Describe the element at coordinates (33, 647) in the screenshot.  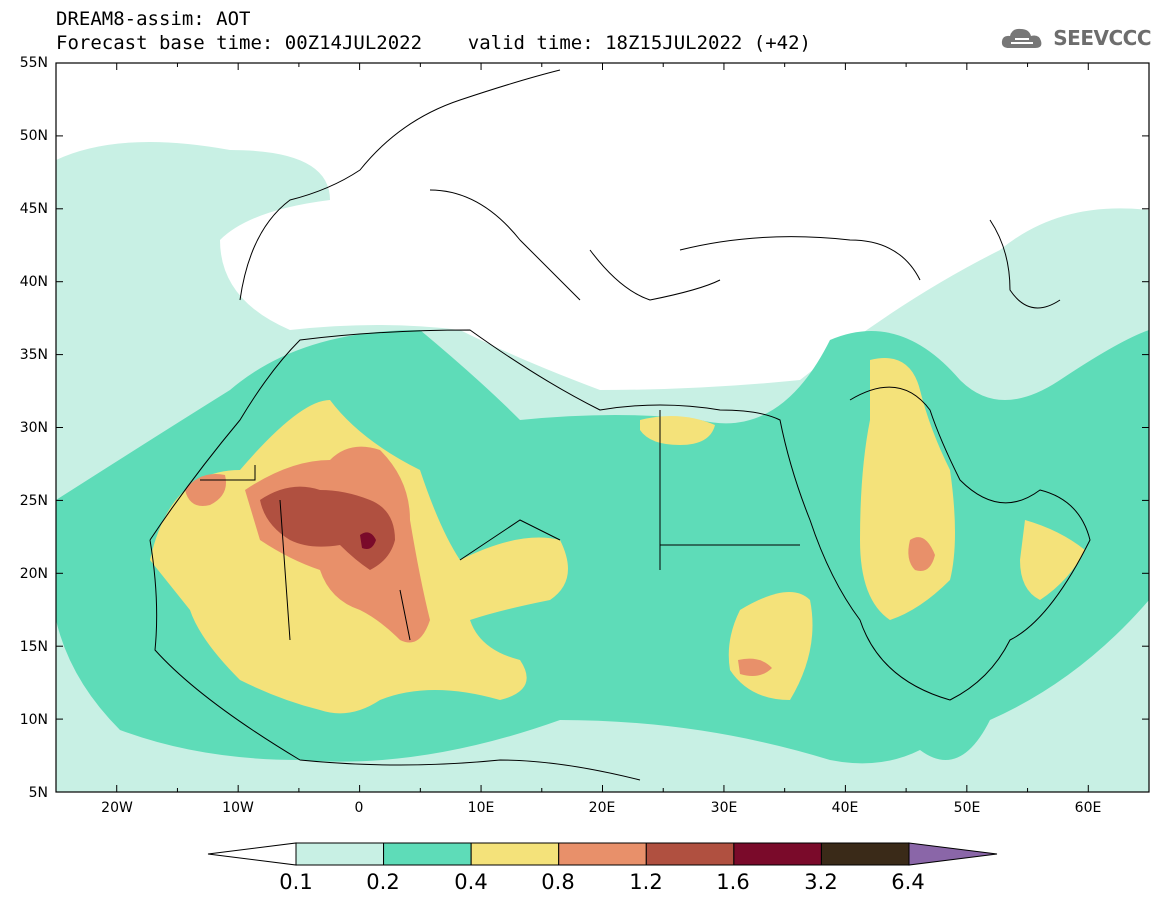
I see `lat-label: 15N` at that location.